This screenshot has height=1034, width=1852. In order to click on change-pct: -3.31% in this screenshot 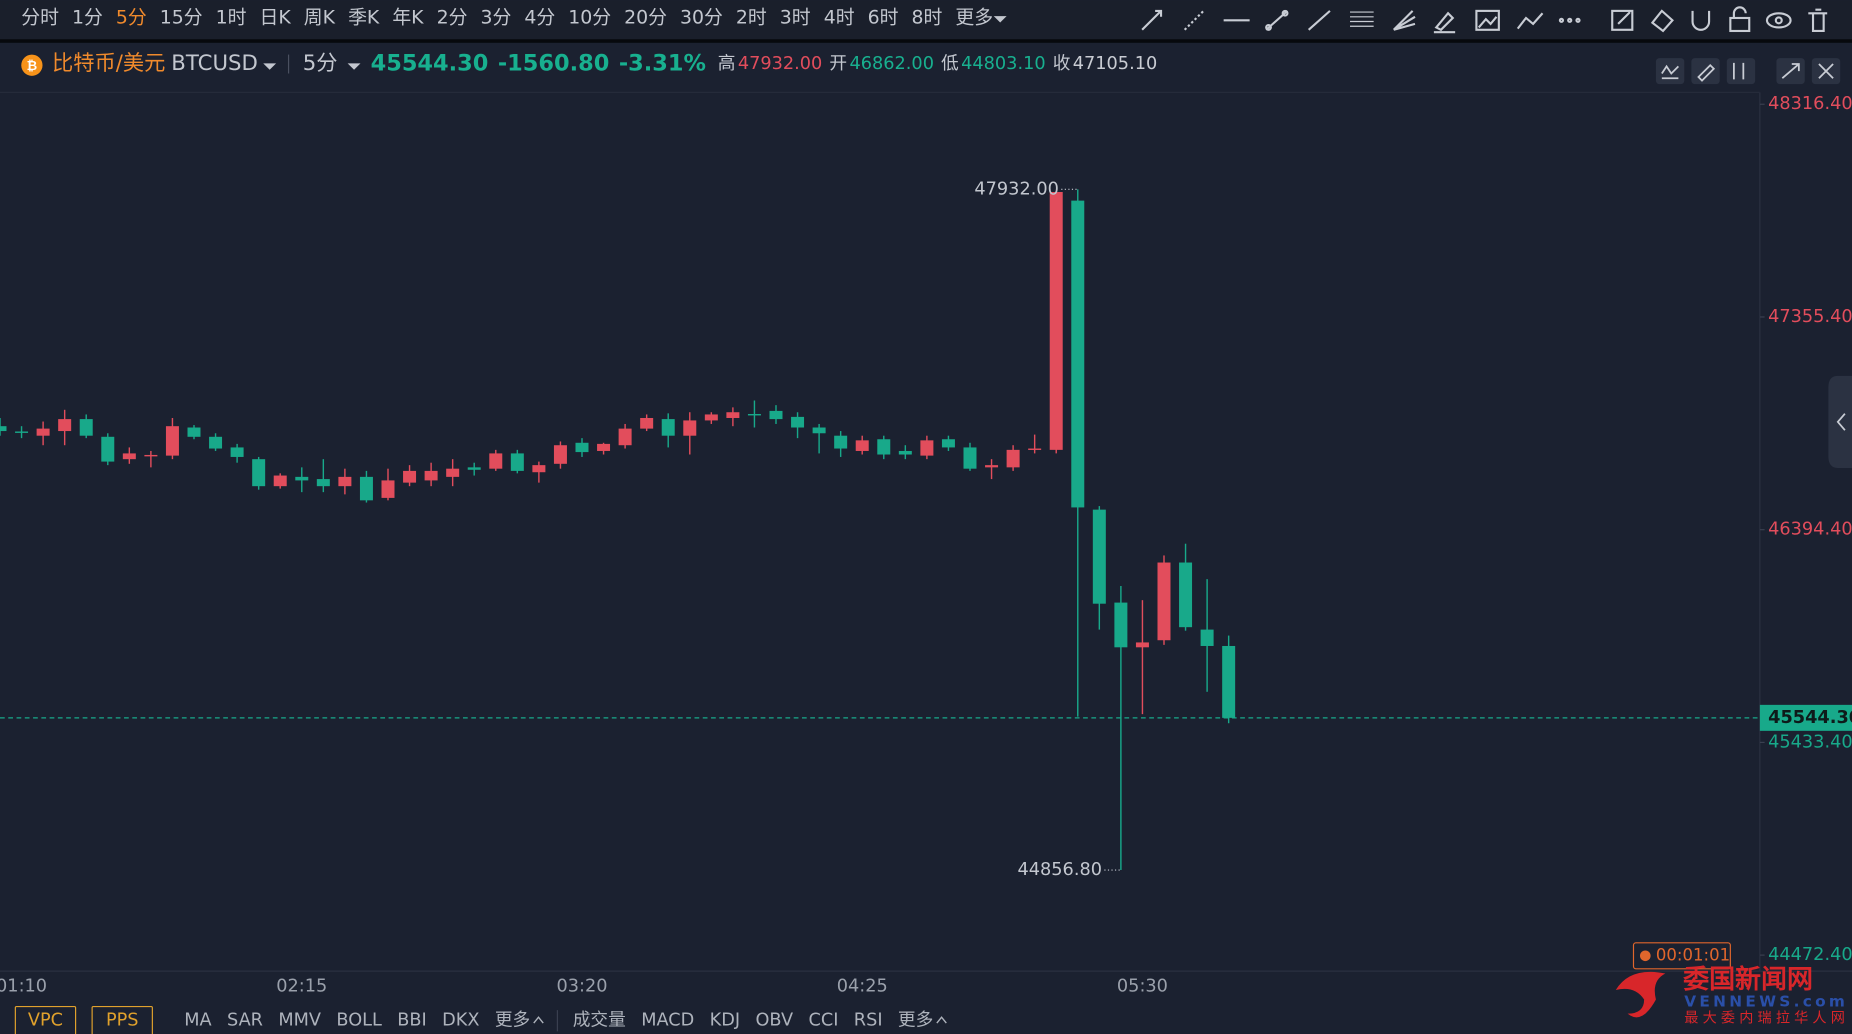, I will do `click(662, 64)`.